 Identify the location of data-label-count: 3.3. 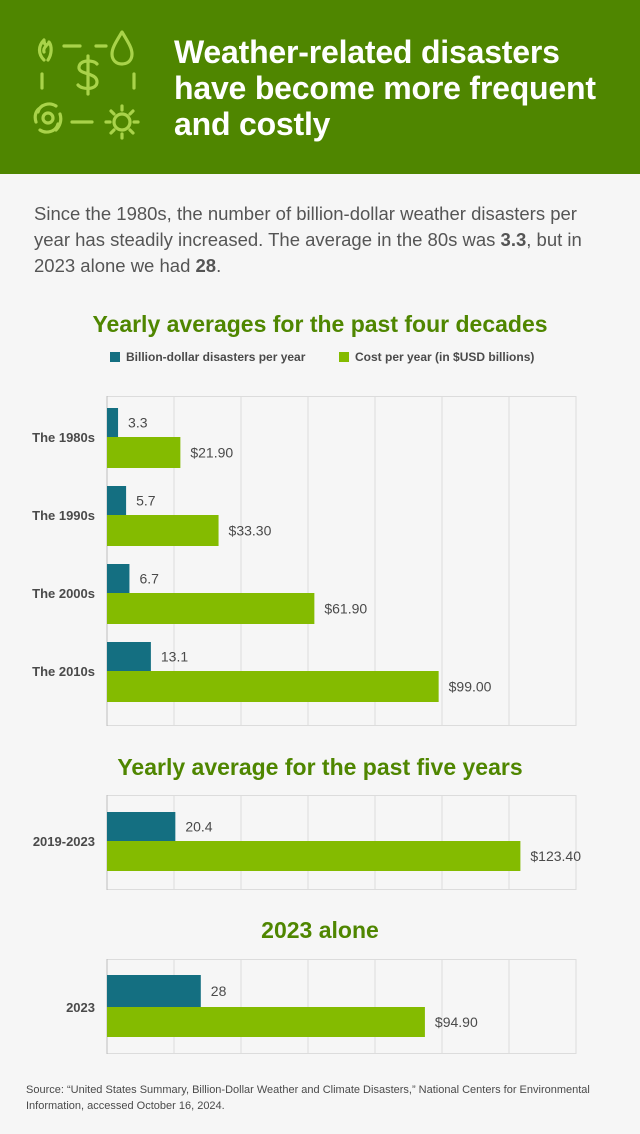
(138, 423).